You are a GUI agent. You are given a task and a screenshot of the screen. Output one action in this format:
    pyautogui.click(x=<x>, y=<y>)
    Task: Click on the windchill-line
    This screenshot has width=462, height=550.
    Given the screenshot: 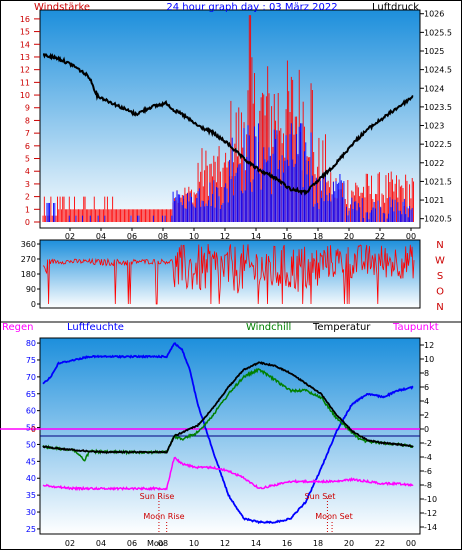 What is the action you would take?
    pyautogui.click(x=228, y=414)
    